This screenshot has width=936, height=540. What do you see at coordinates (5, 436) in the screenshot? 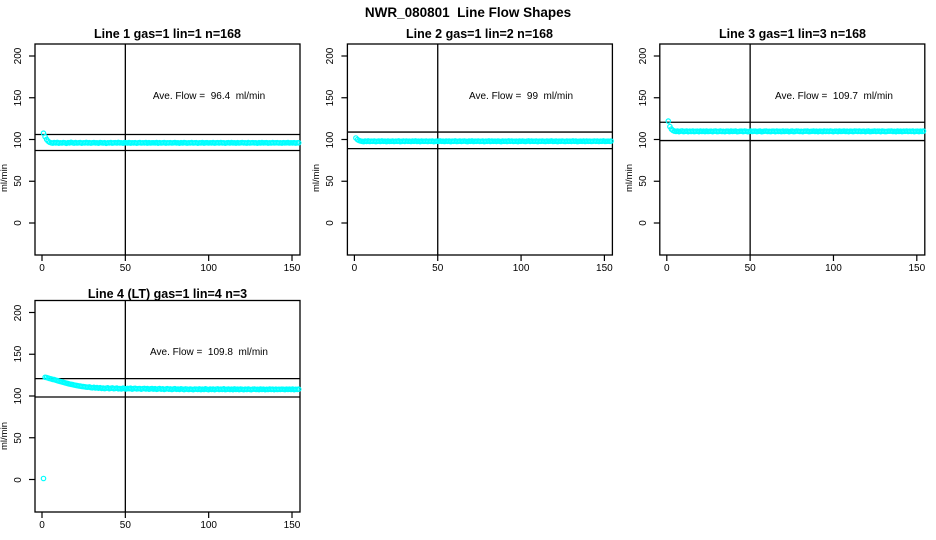
I see `subplot-4-y-axis-label: ml/min` at bounding box center [5, 436].